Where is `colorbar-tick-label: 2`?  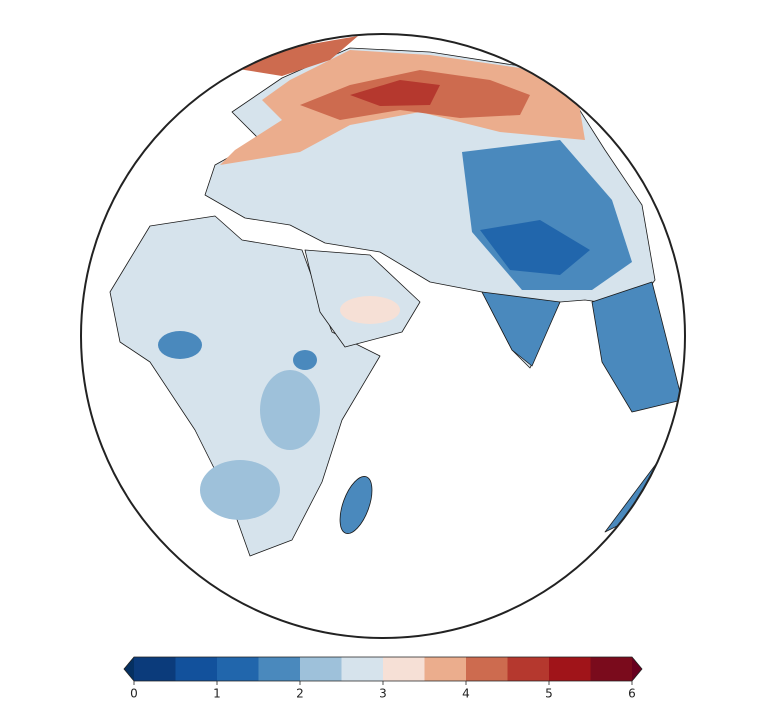 colorbar-tick-label: 2 is located at coordinates (300, 694).